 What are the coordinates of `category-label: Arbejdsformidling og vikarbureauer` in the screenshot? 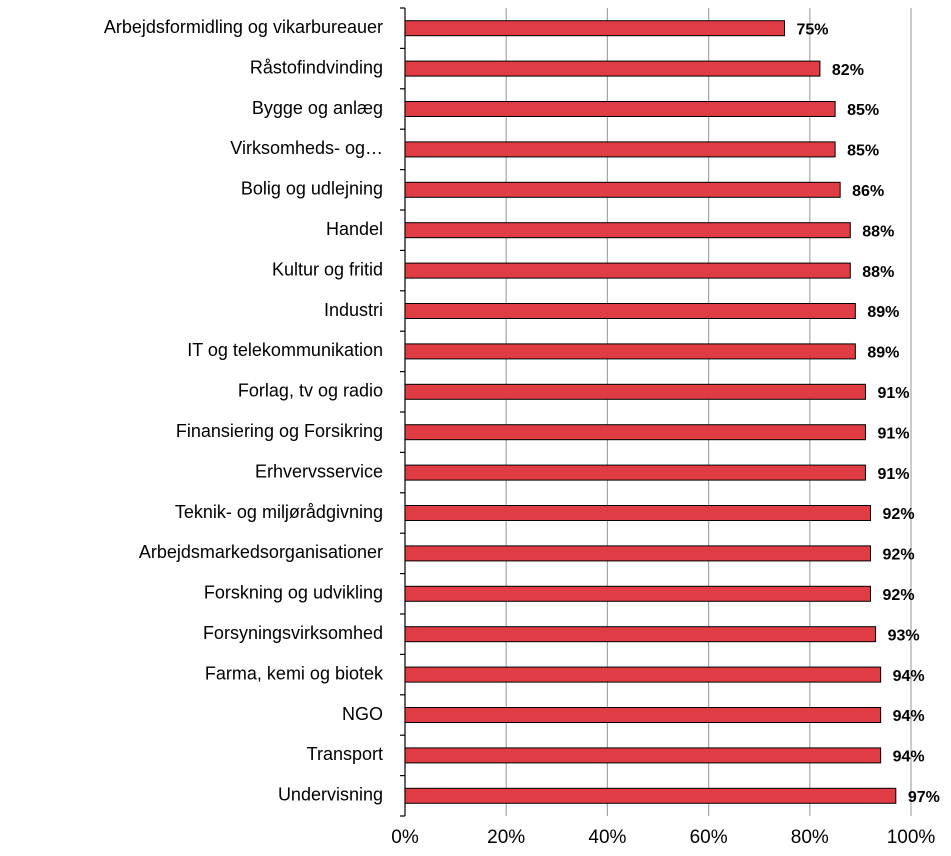 It's located at (243, 27).